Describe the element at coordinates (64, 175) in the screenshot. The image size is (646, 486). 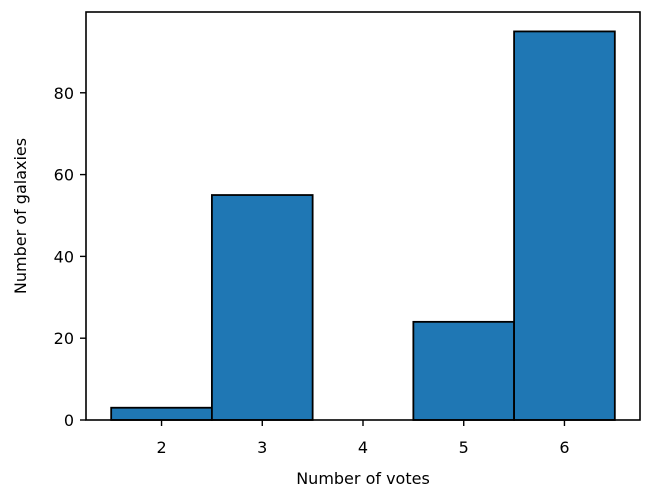
I see `y-tick-label: 60` at that location.